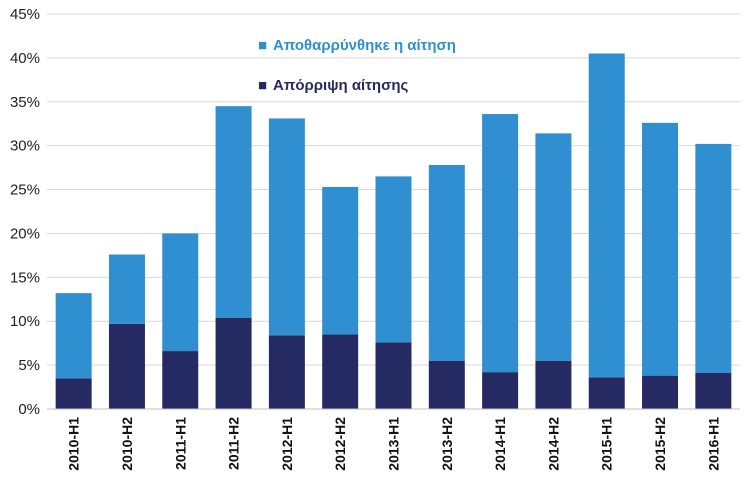  Describe the element at coordinates (364, 45) in the screenshot. I see `legend-label-discouraged: Αποθαρρύνθηκε η αίτηση` at that location.